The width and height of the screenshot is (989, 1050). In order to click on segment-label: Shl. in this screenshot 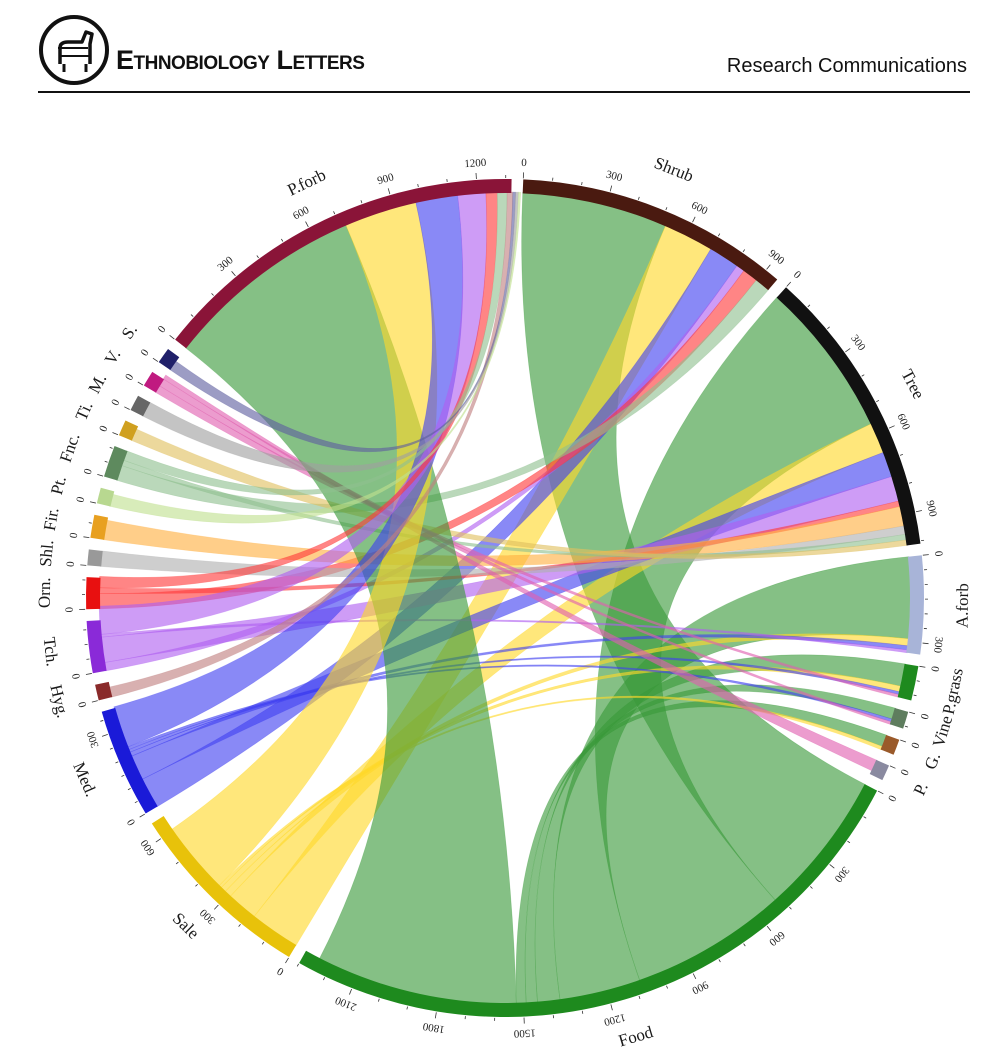, I will do `click(47, 553)`.